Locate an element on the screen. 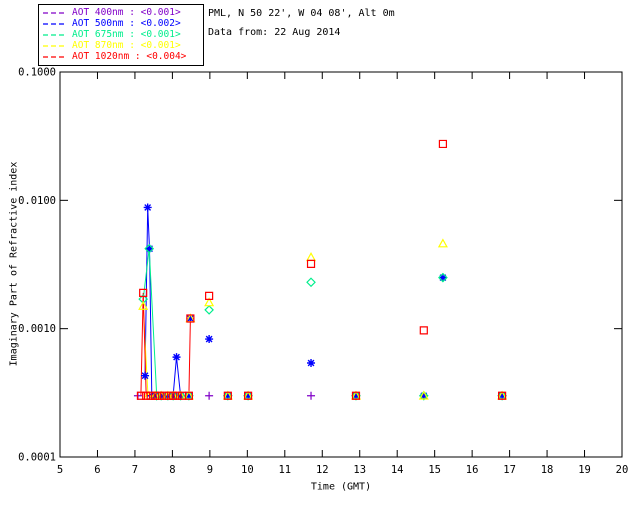  x-tick-label: 8 is located at coordinates (172, 470).